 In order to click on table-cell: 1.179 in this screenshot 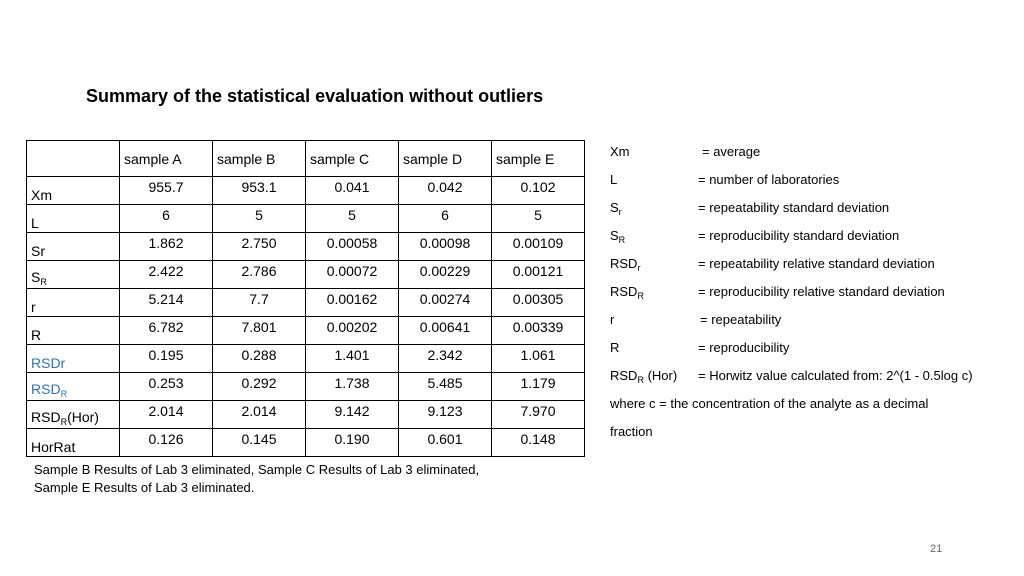, I will do `click(538, 386)`.